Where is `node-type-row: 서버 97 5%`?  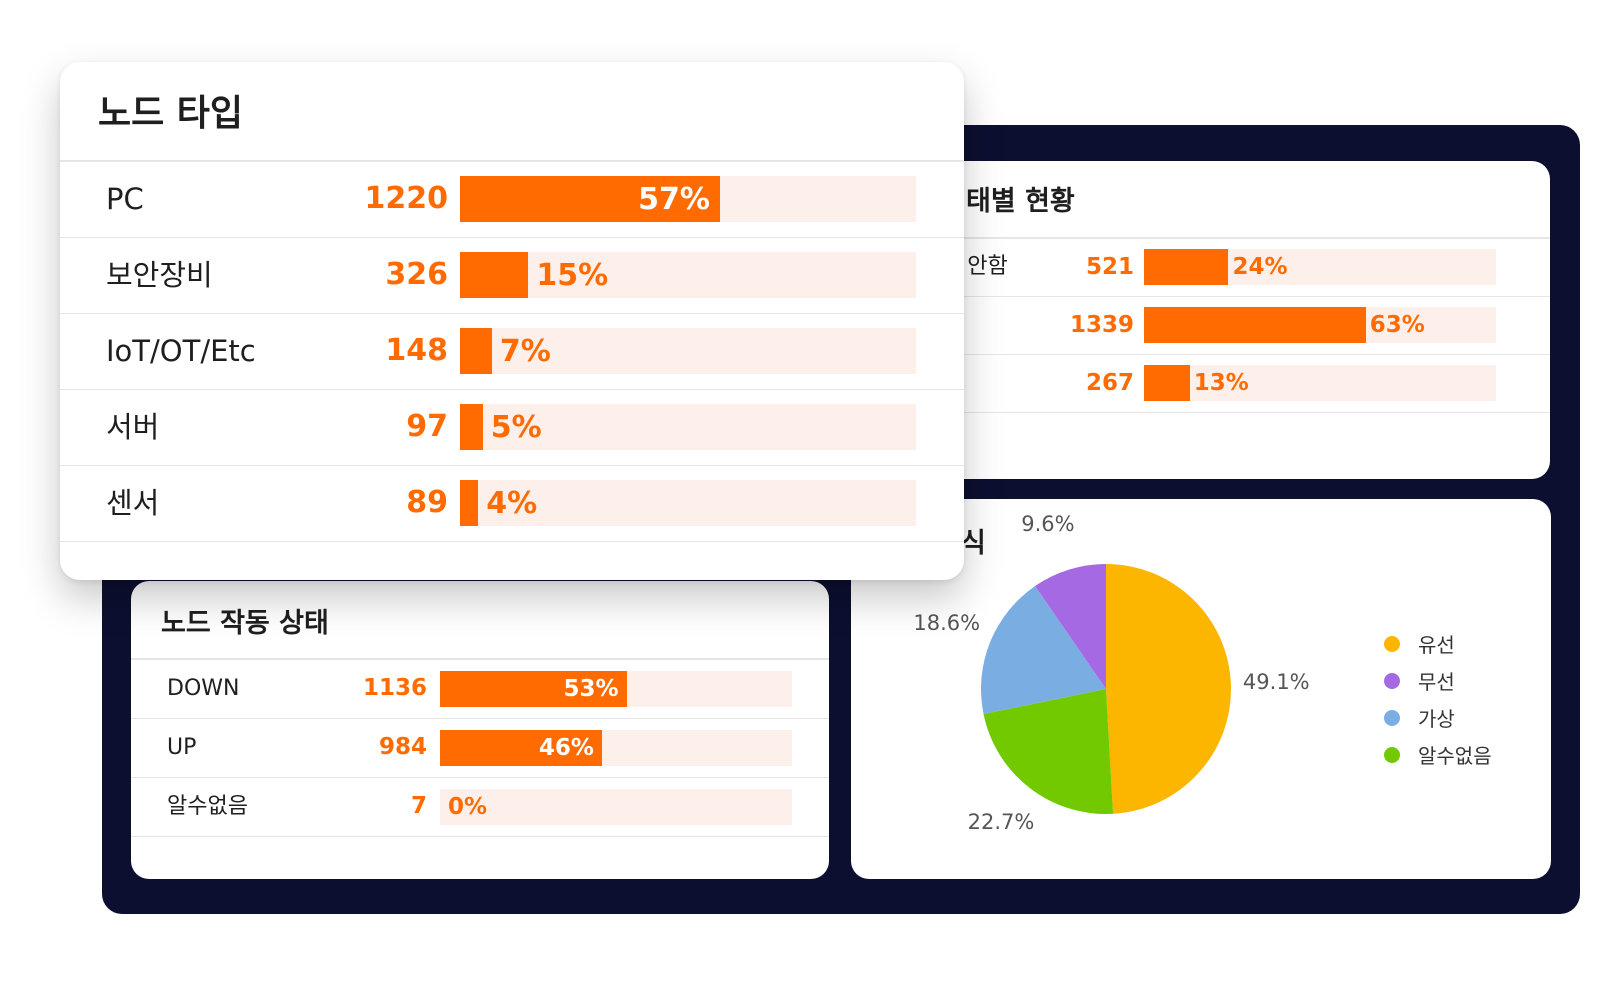
node-type-row: 서버 97 5% is located at coordinates (512, 427).